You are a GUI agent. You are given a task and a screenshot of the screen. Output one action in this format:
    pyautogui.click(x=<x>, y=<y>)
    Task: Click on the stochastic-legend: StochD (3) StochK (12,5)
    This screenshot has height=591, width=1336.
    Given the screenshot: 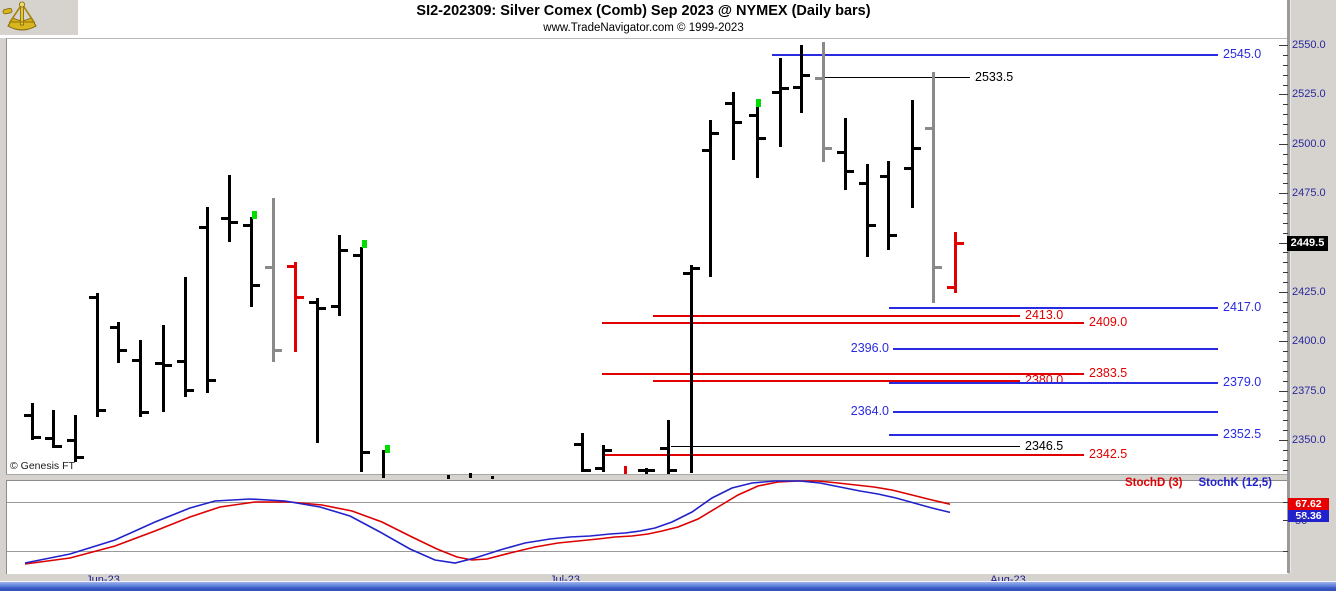 What is the action you would take?
    pyautogui.click(x=1198, y=483)
    